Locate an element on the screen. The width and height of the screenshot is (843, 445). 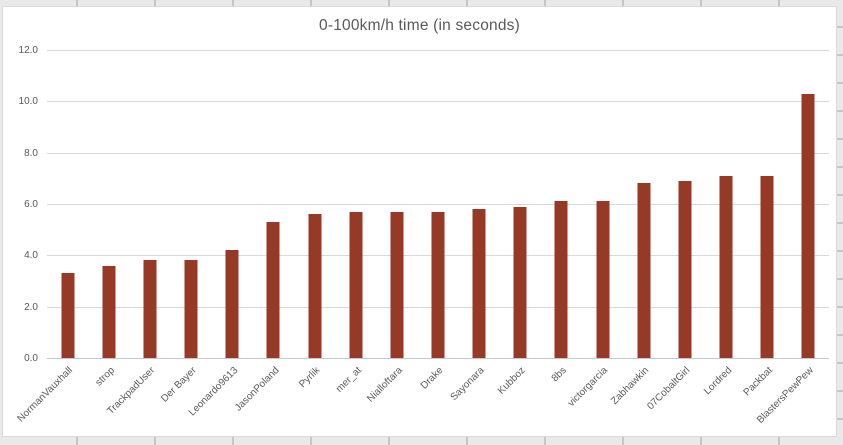
y-tick-label: 4.0 is located at coordinates (31, 256).